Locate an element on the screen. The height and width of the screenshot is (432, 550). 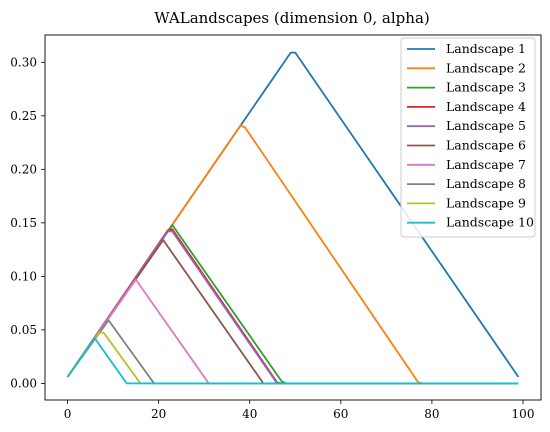
legend-label-landscape-3: Landscape 3 is located at coordinates (486, 87).